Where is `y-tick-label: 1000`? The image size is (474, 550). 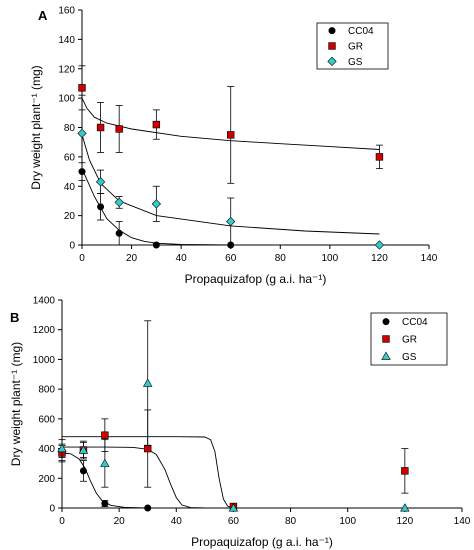
y-tick-label: 1000 is located at coordinates (44, 360).